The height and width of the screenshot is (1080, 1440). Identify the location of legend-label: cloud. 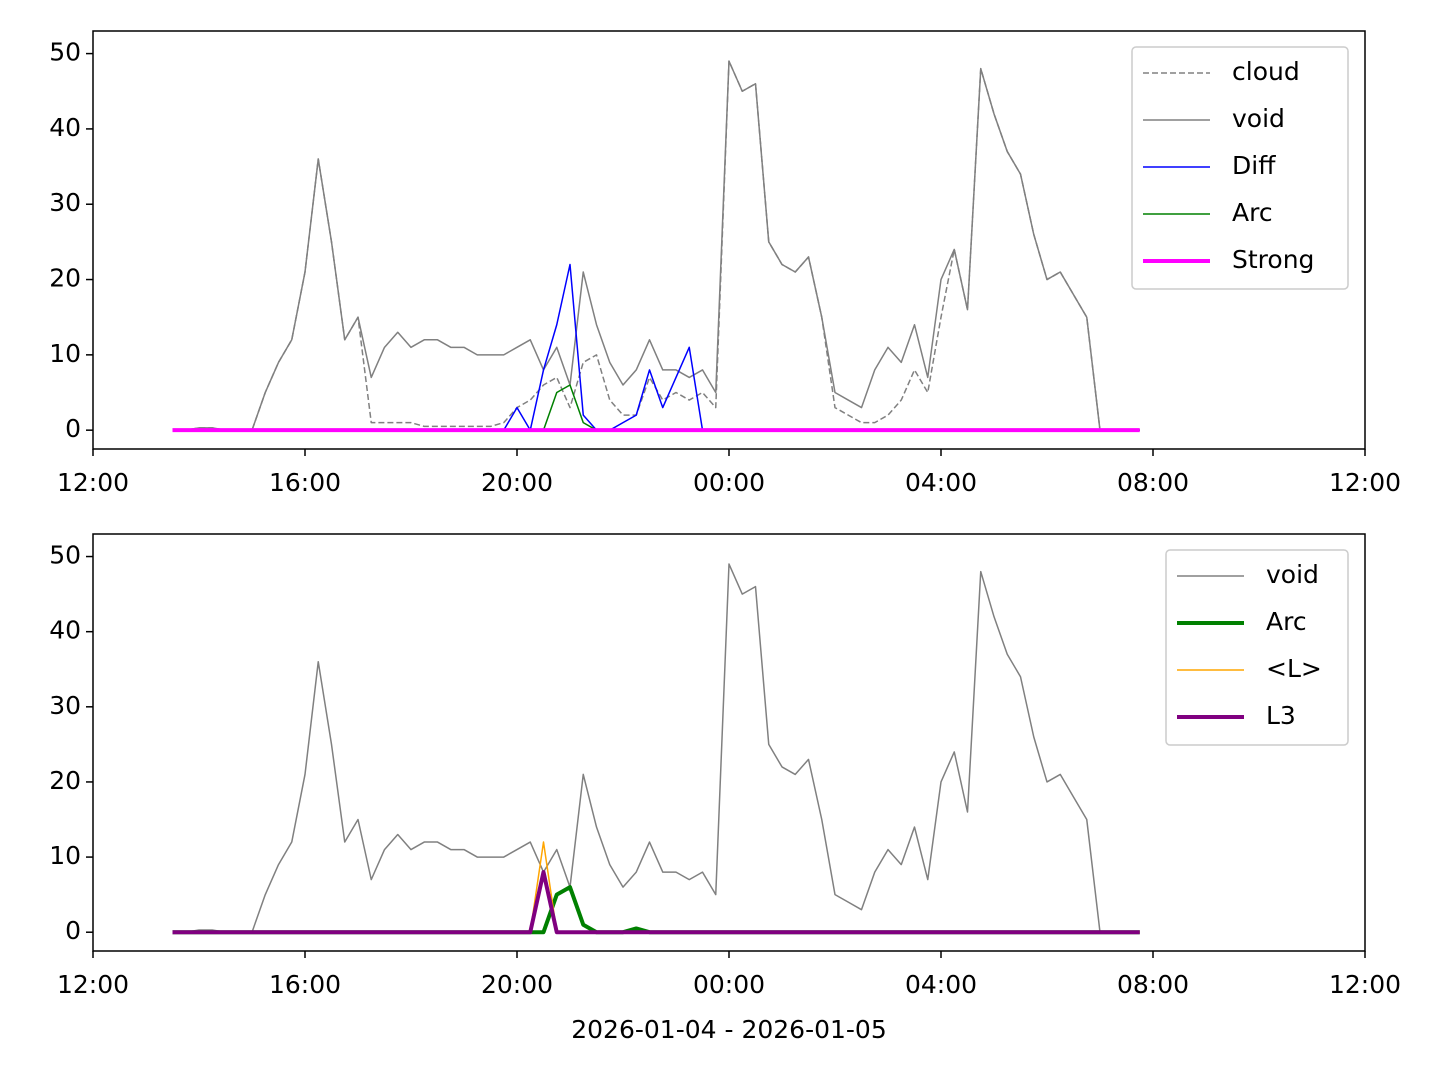
(1266, 71).